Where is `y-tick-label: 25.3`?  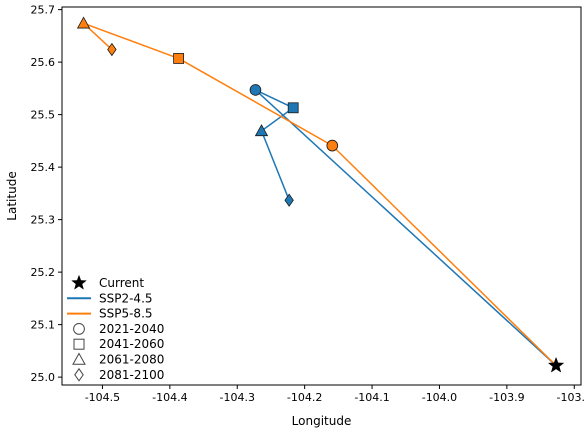
y-tick-label: 25.3 is located at coordinates (43, 220).